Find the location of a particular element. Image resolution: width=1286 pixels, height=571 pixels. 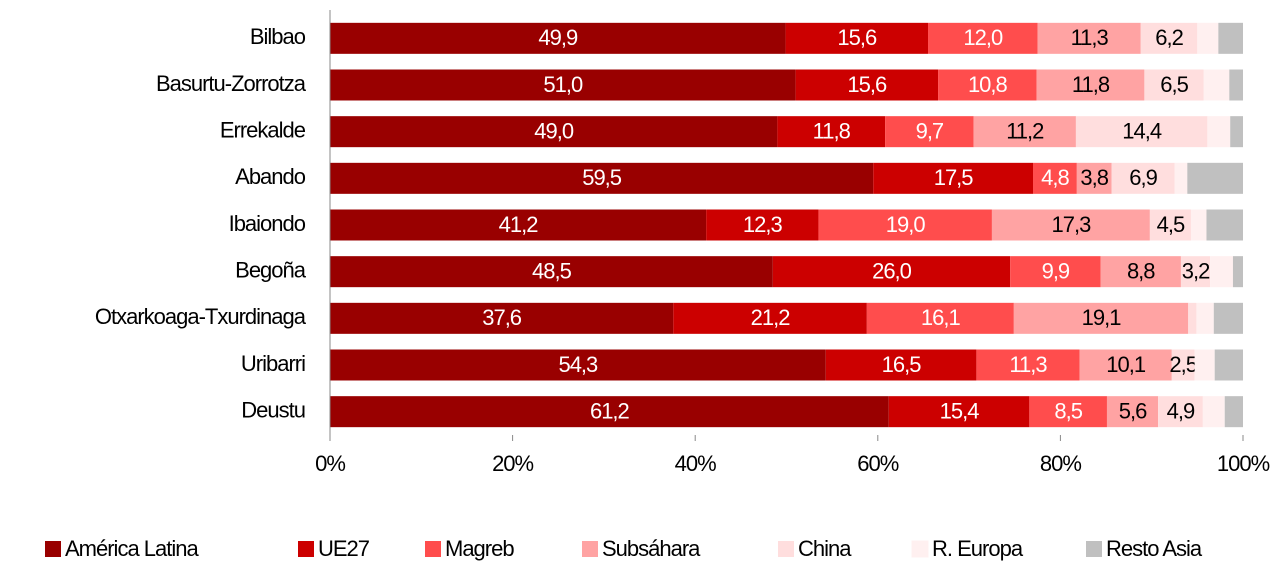

legend-label: UE27 is located at coordinates (344, 548).